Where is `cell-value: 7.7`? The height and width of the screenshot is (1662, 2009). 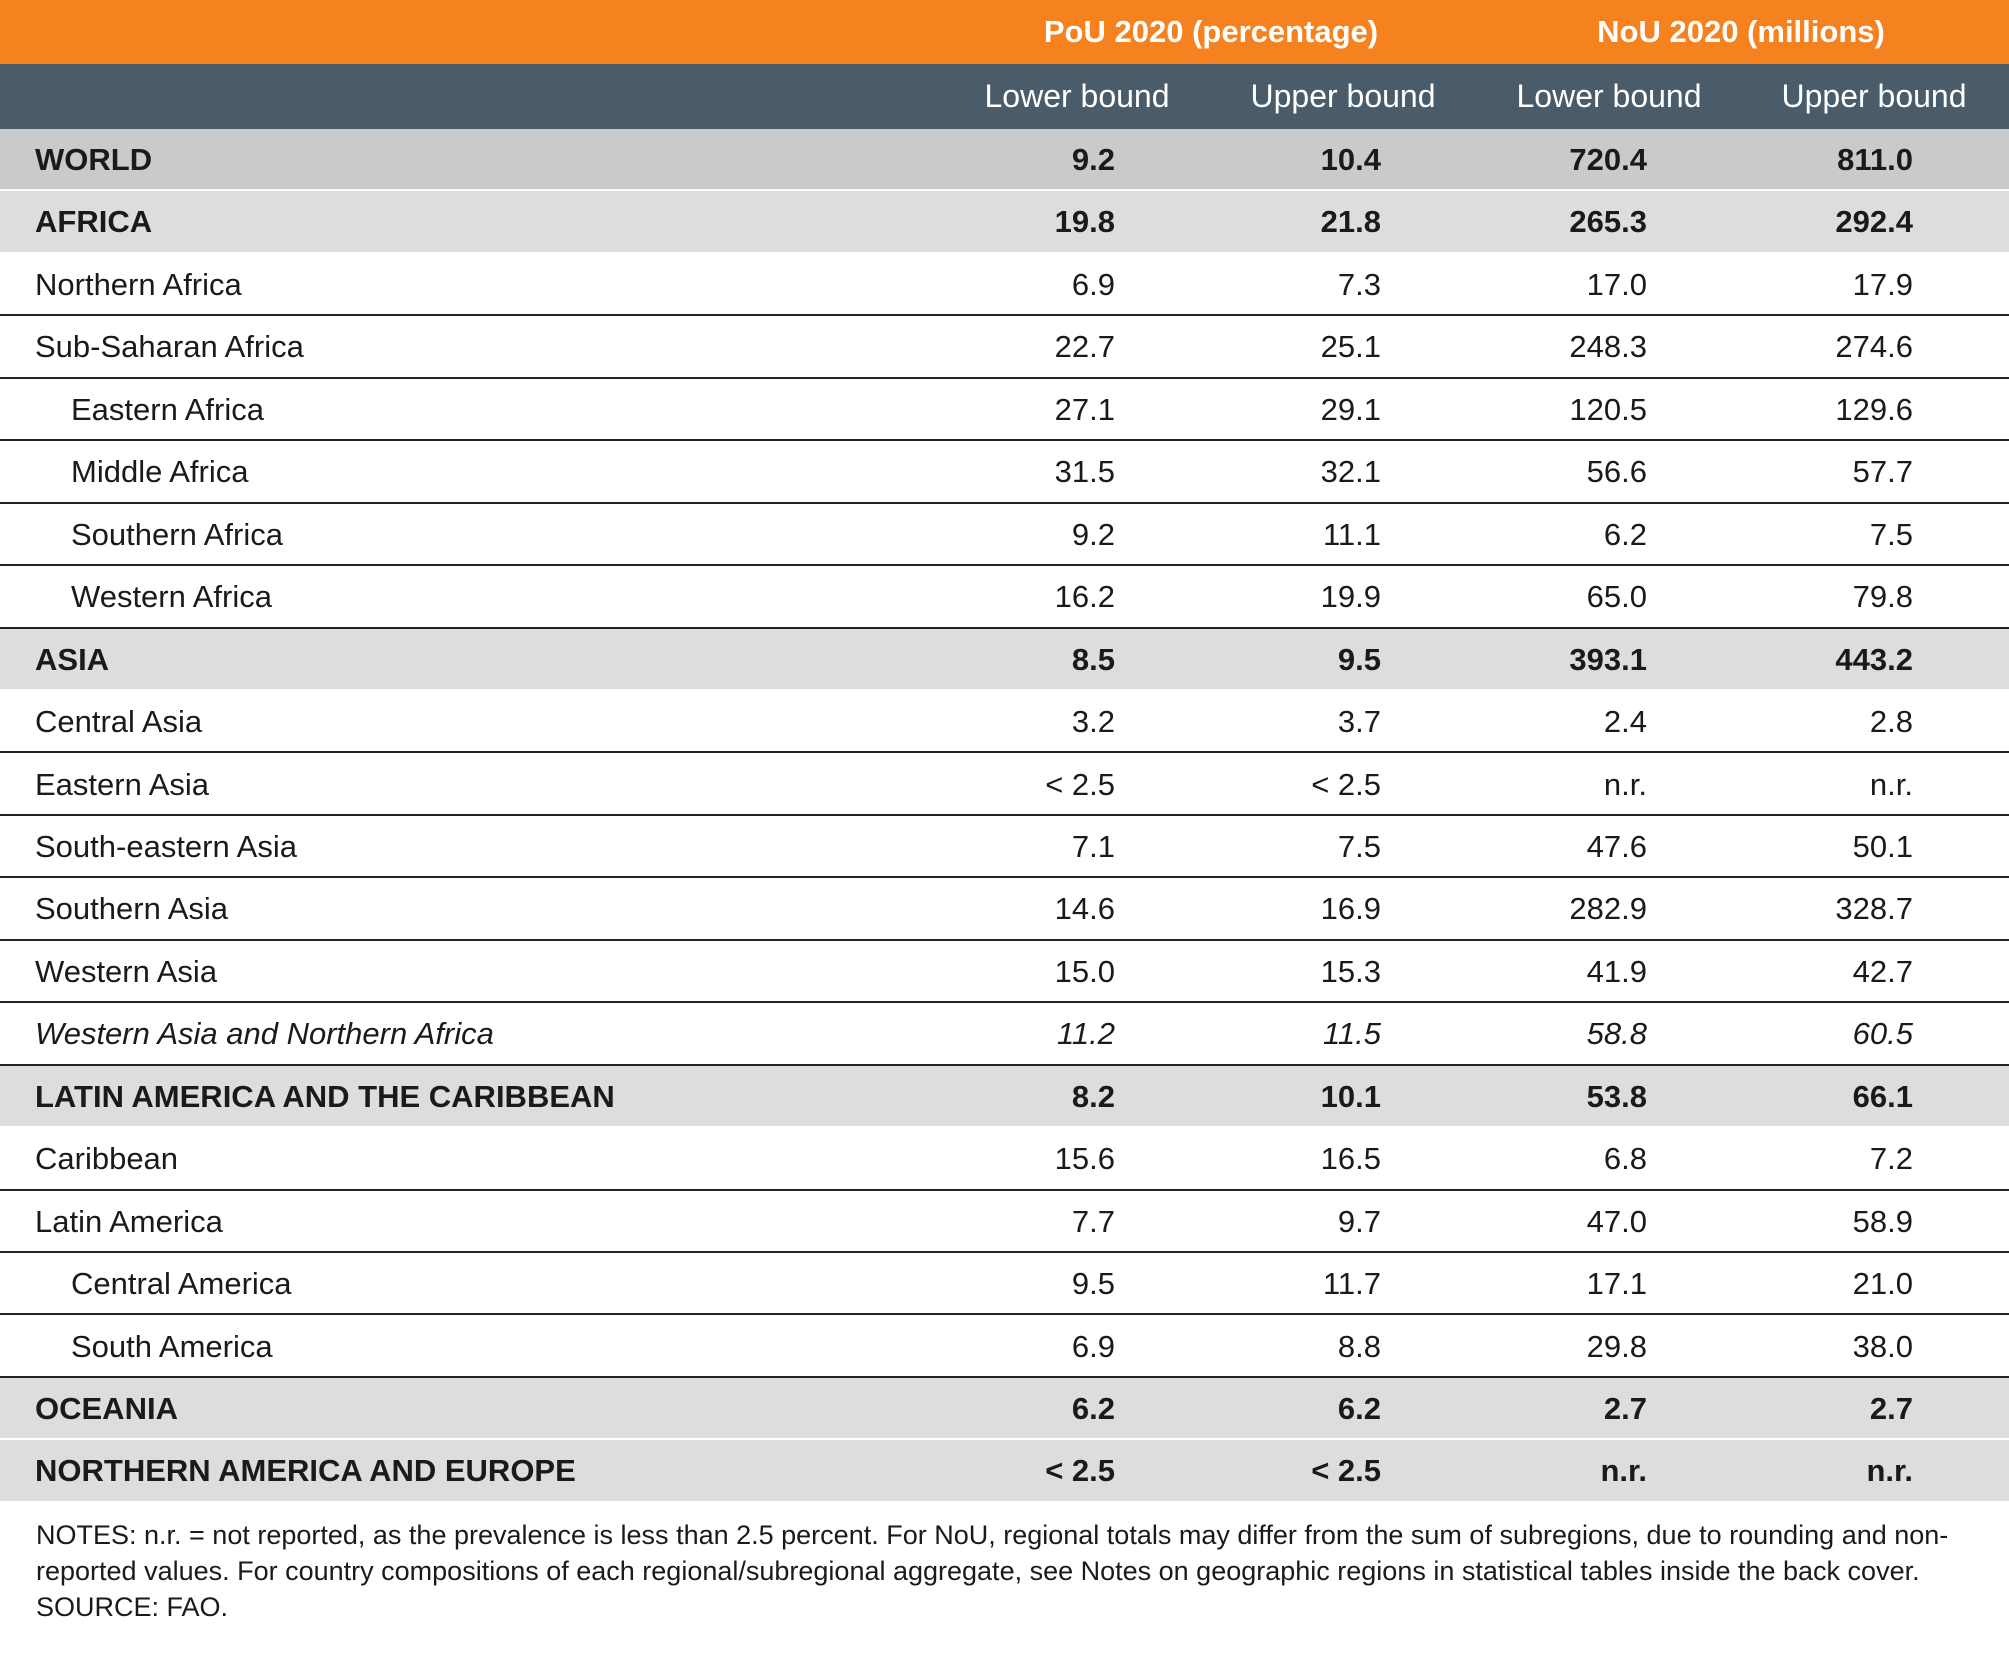
cell-value: 7.7 is located at coordinates (1093, 1221).